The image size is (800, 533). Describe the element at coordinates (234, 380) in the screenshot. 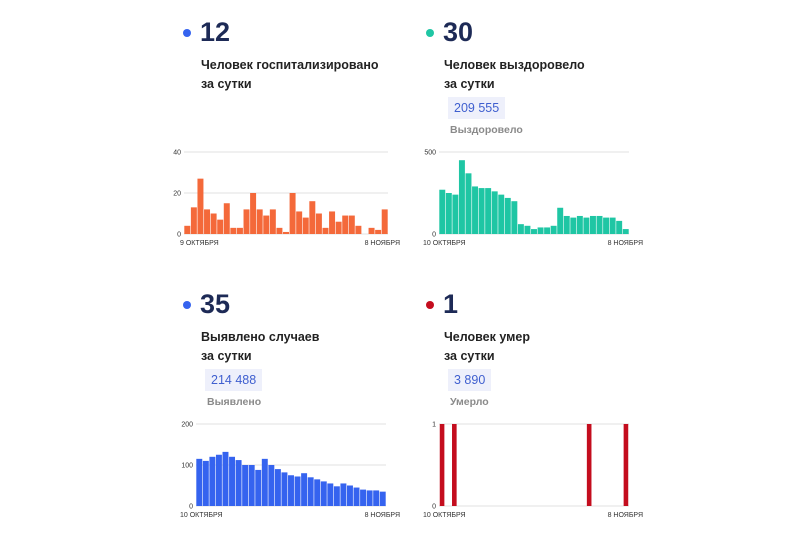

I see `cases-total: 214 488` at that location.